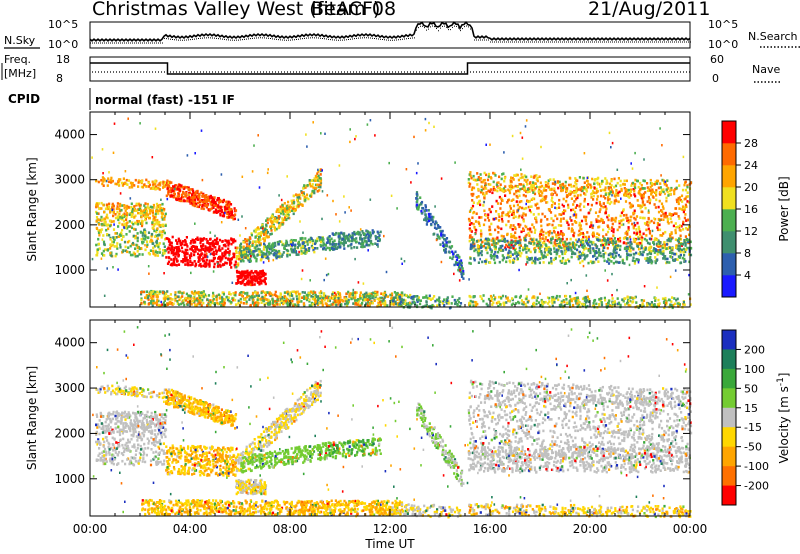 This screenshot has width=800, height=554. Describe the element at coordinates (753, 427) in the screenshot. I see `velocity-colorbar-label: -15` at that location.